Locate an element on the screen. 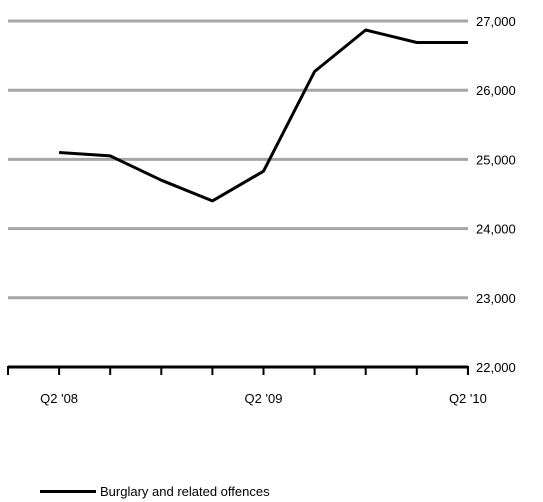 The height and width of the screenshot is (502, 543). y-axis-tick-labels: 22,000 23,000 24,000 25,000 26,000 27,000 is located at coordinates (496, 194).